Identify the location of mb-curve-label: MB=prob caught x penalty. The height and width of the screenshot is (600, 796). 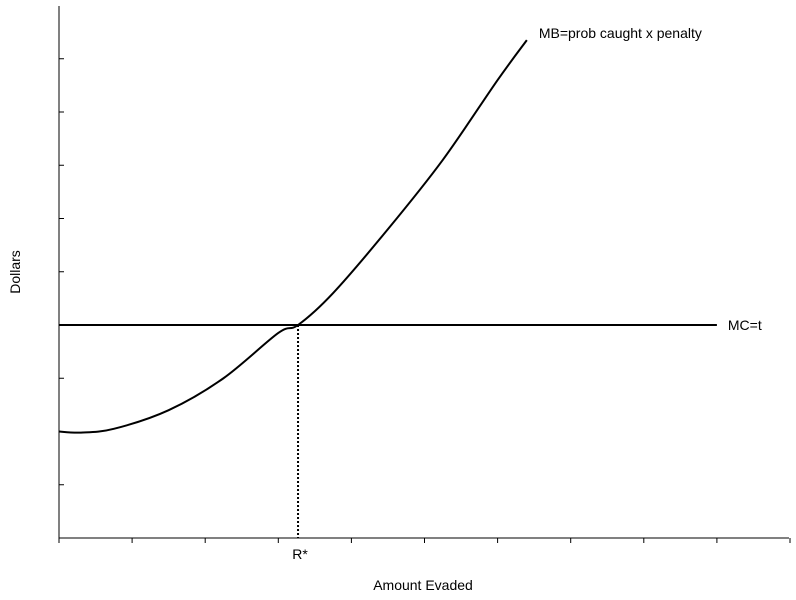
(620, 33).